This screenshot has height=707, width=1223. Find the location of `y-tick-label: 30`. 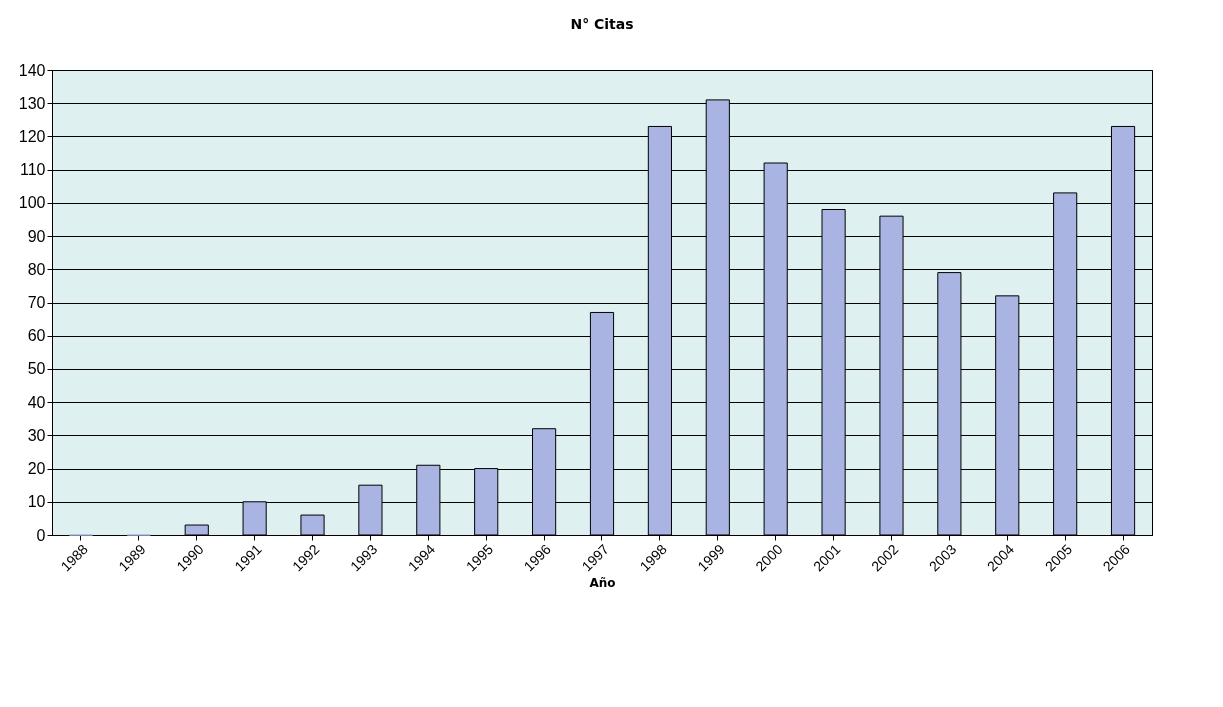

y-tick-label: 30 is located at coordinates (36, 435).